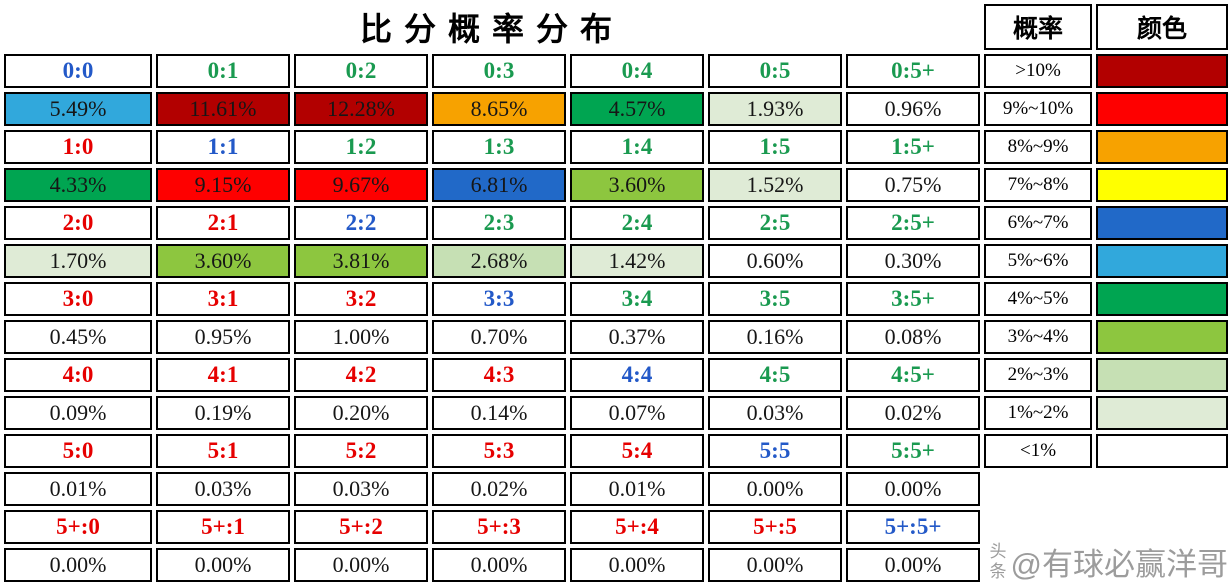  I want to click on probability-cell: 5.49%, so click(78, 109).